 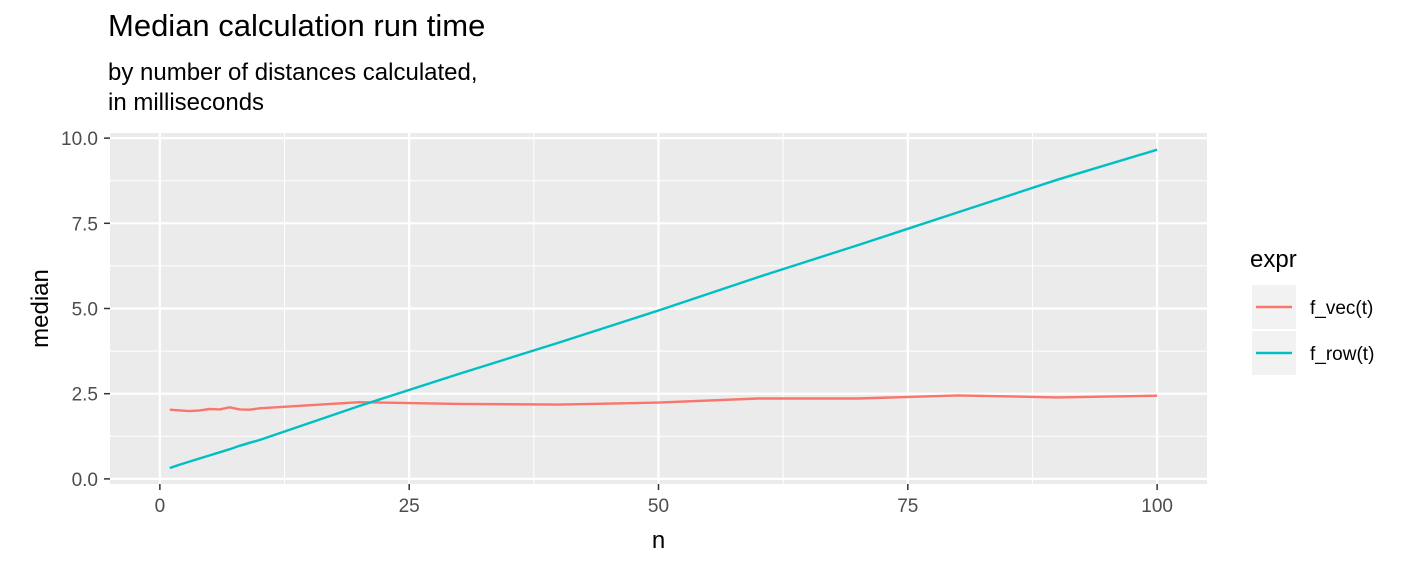 What do you see at coordinates (1341, 308) in the screenshot?
I see `legend-label: f_vec(t)` at bounding box center [1341, 308].